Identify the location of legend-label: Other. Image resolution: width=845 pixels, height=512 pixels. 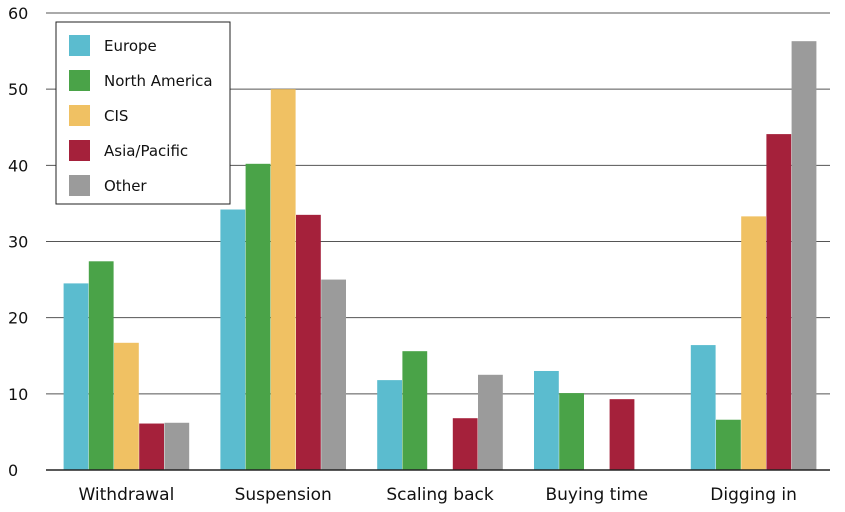
(125, 186).